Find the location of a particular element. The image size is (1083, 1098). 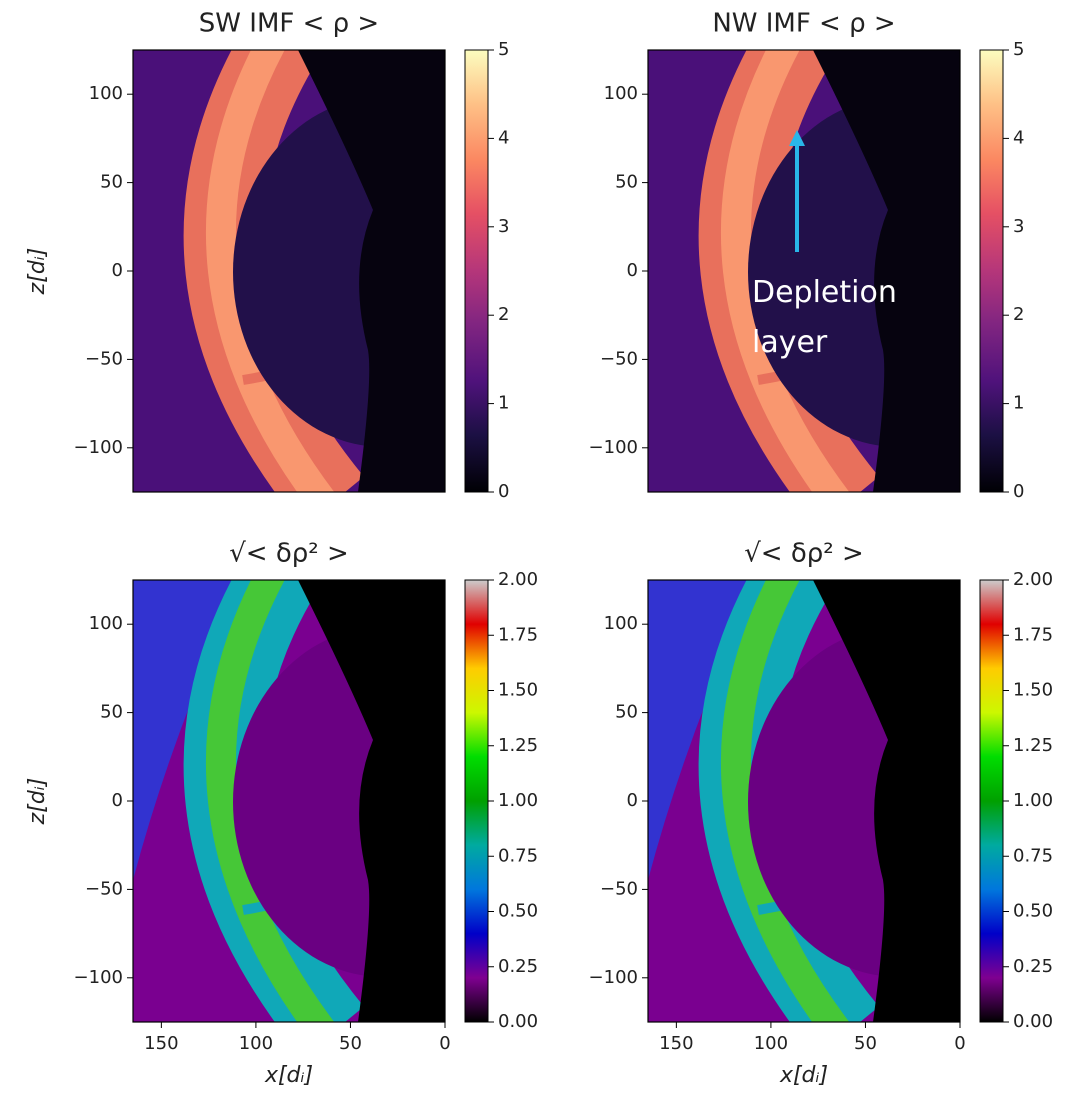

annotation: Depletion layer is located at coordinates (824, 317).